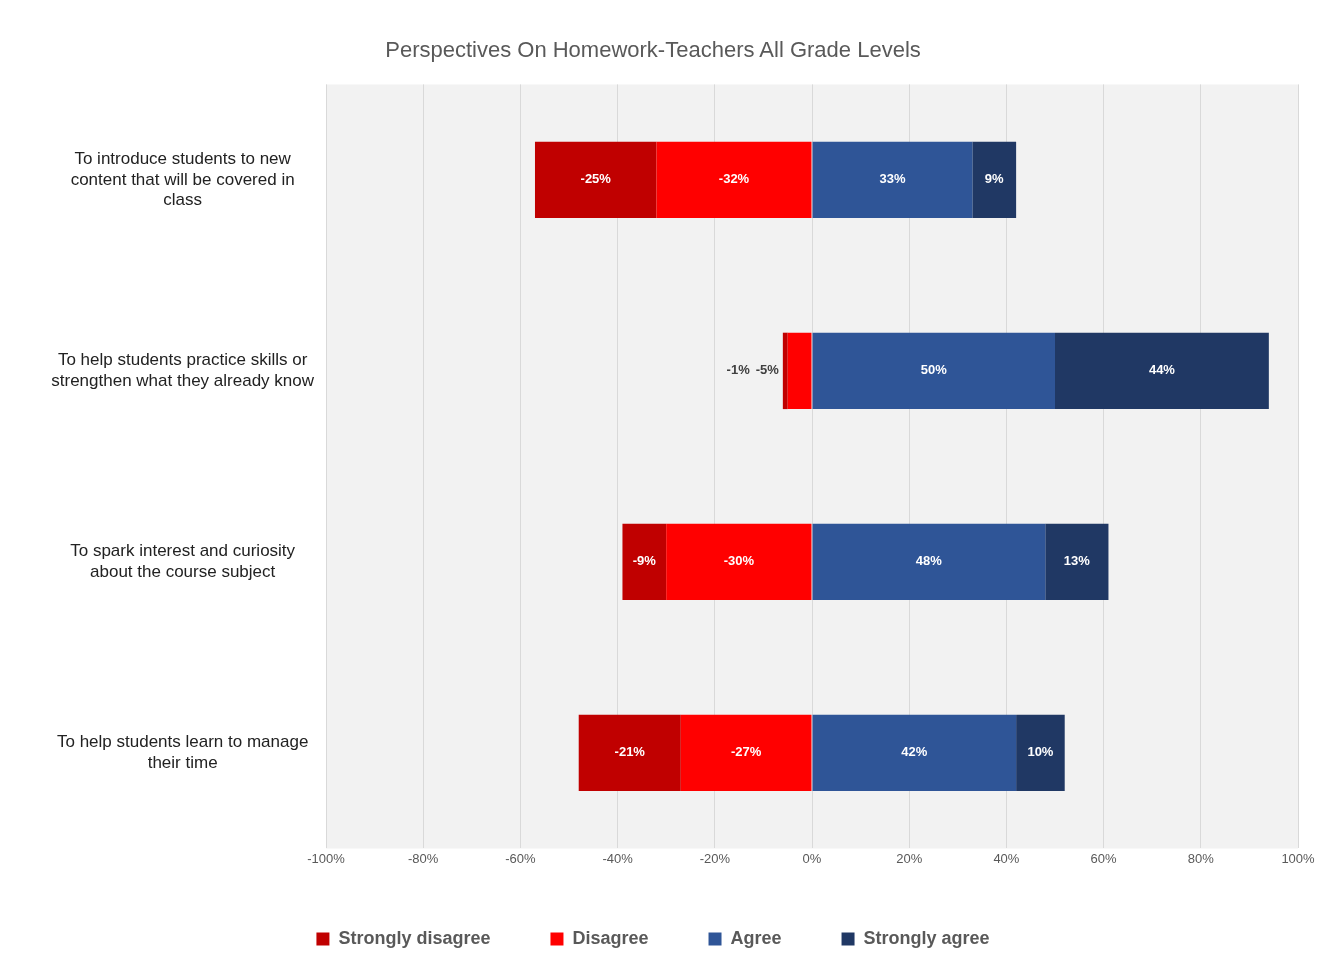  I want to click on x-tick-label: -40%, so click(618, 858).